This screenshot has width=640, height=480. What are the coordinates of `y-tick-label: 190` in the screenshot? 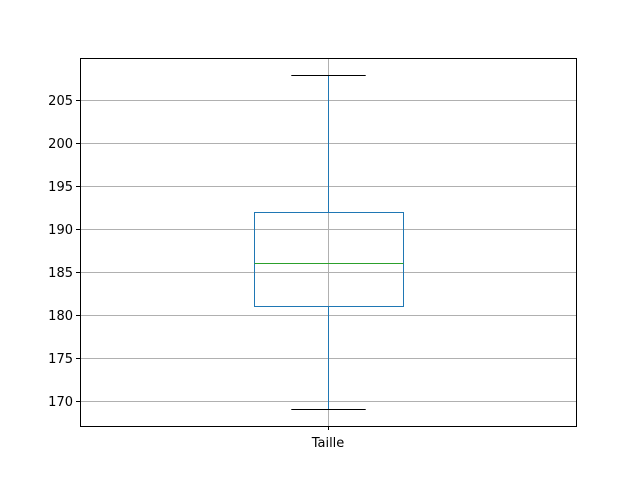 It's located at (60, 230).